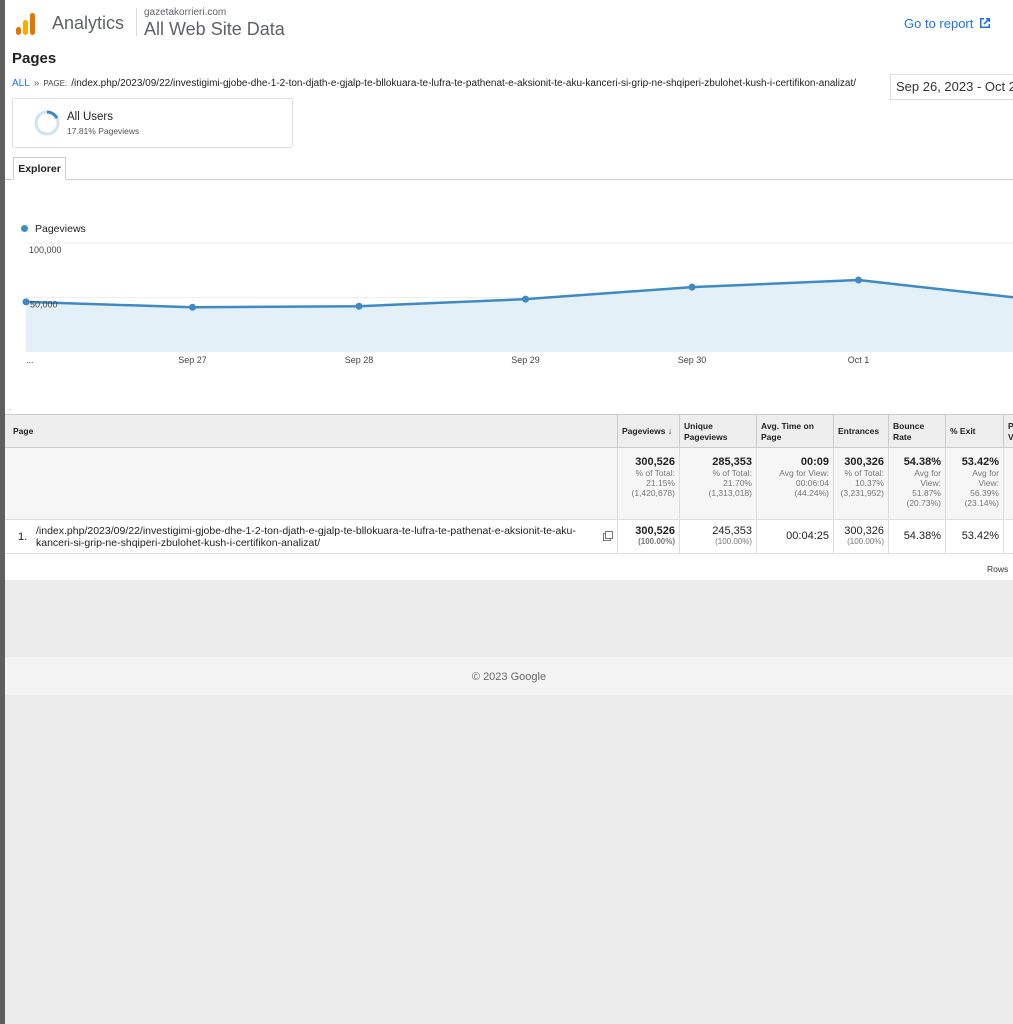 The width and height of the screenshot is (1013, 1024). What do you see at coordinates (737, 483) in the screenshot?
I see `total-pct: 21.70%` at bounding box center [737, 483].